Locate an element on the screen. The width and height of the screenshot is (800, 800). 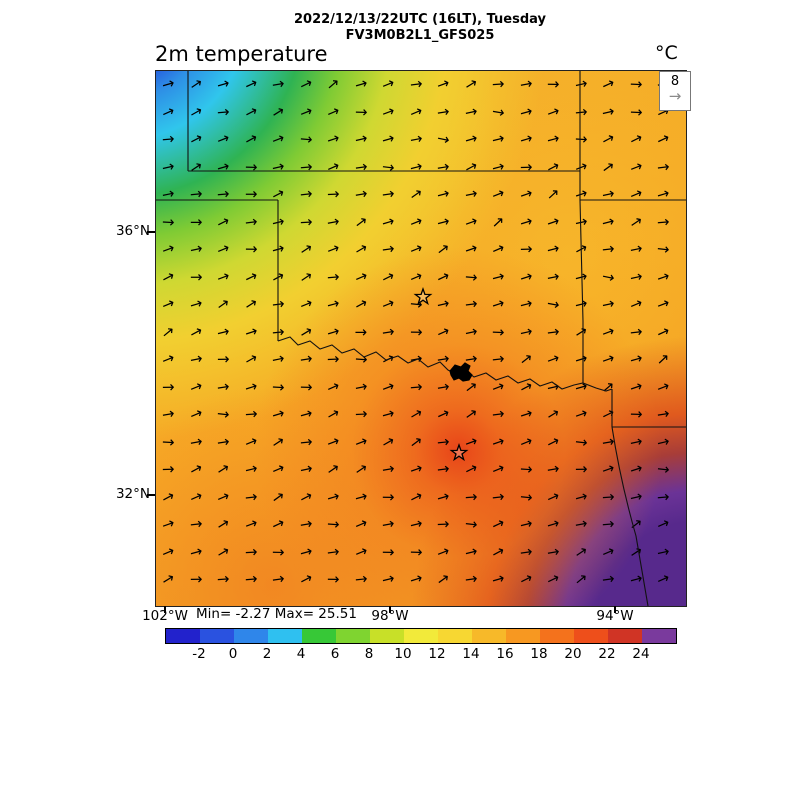
lon-label-98w: 98°W is located at coordinates (390, 616).